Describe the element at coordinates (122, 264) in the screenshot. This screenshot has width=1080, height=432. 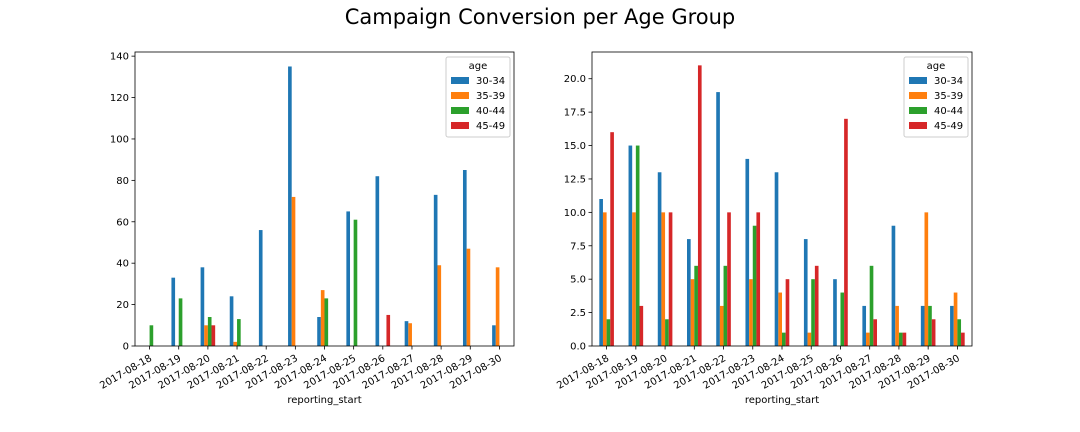
I see `y-tick-label: 40` at that location.